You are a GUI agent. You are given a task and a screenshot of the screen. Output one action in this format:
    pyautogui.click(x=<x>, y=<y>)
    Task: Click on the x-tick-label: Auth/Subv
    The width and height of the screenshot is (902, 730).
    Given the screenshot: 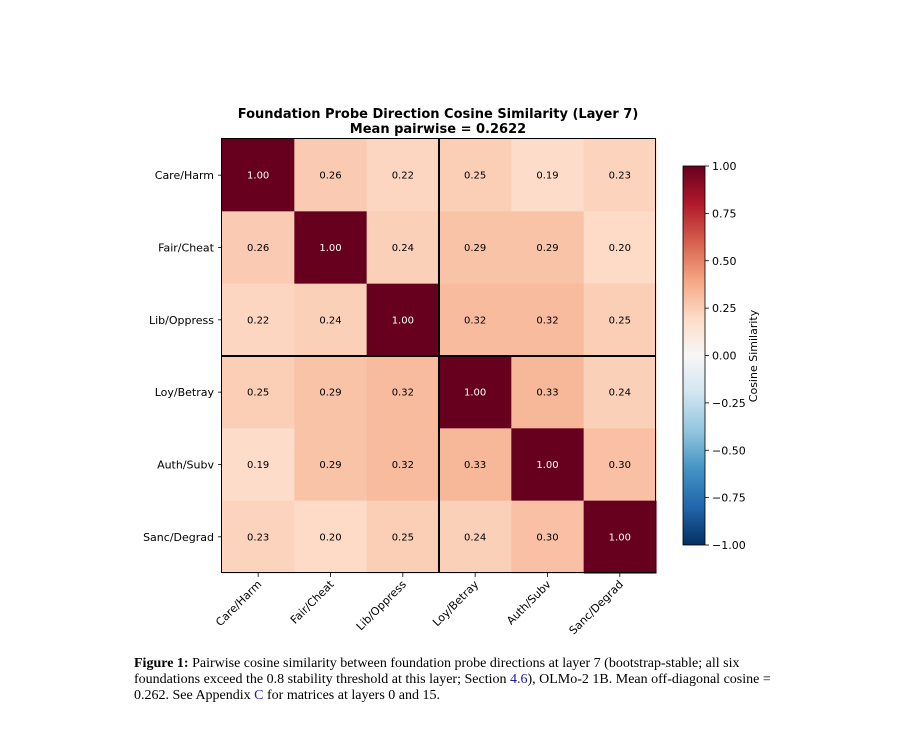 What is the action you would take?
    pyautogui.click(x=529, y=603)
    